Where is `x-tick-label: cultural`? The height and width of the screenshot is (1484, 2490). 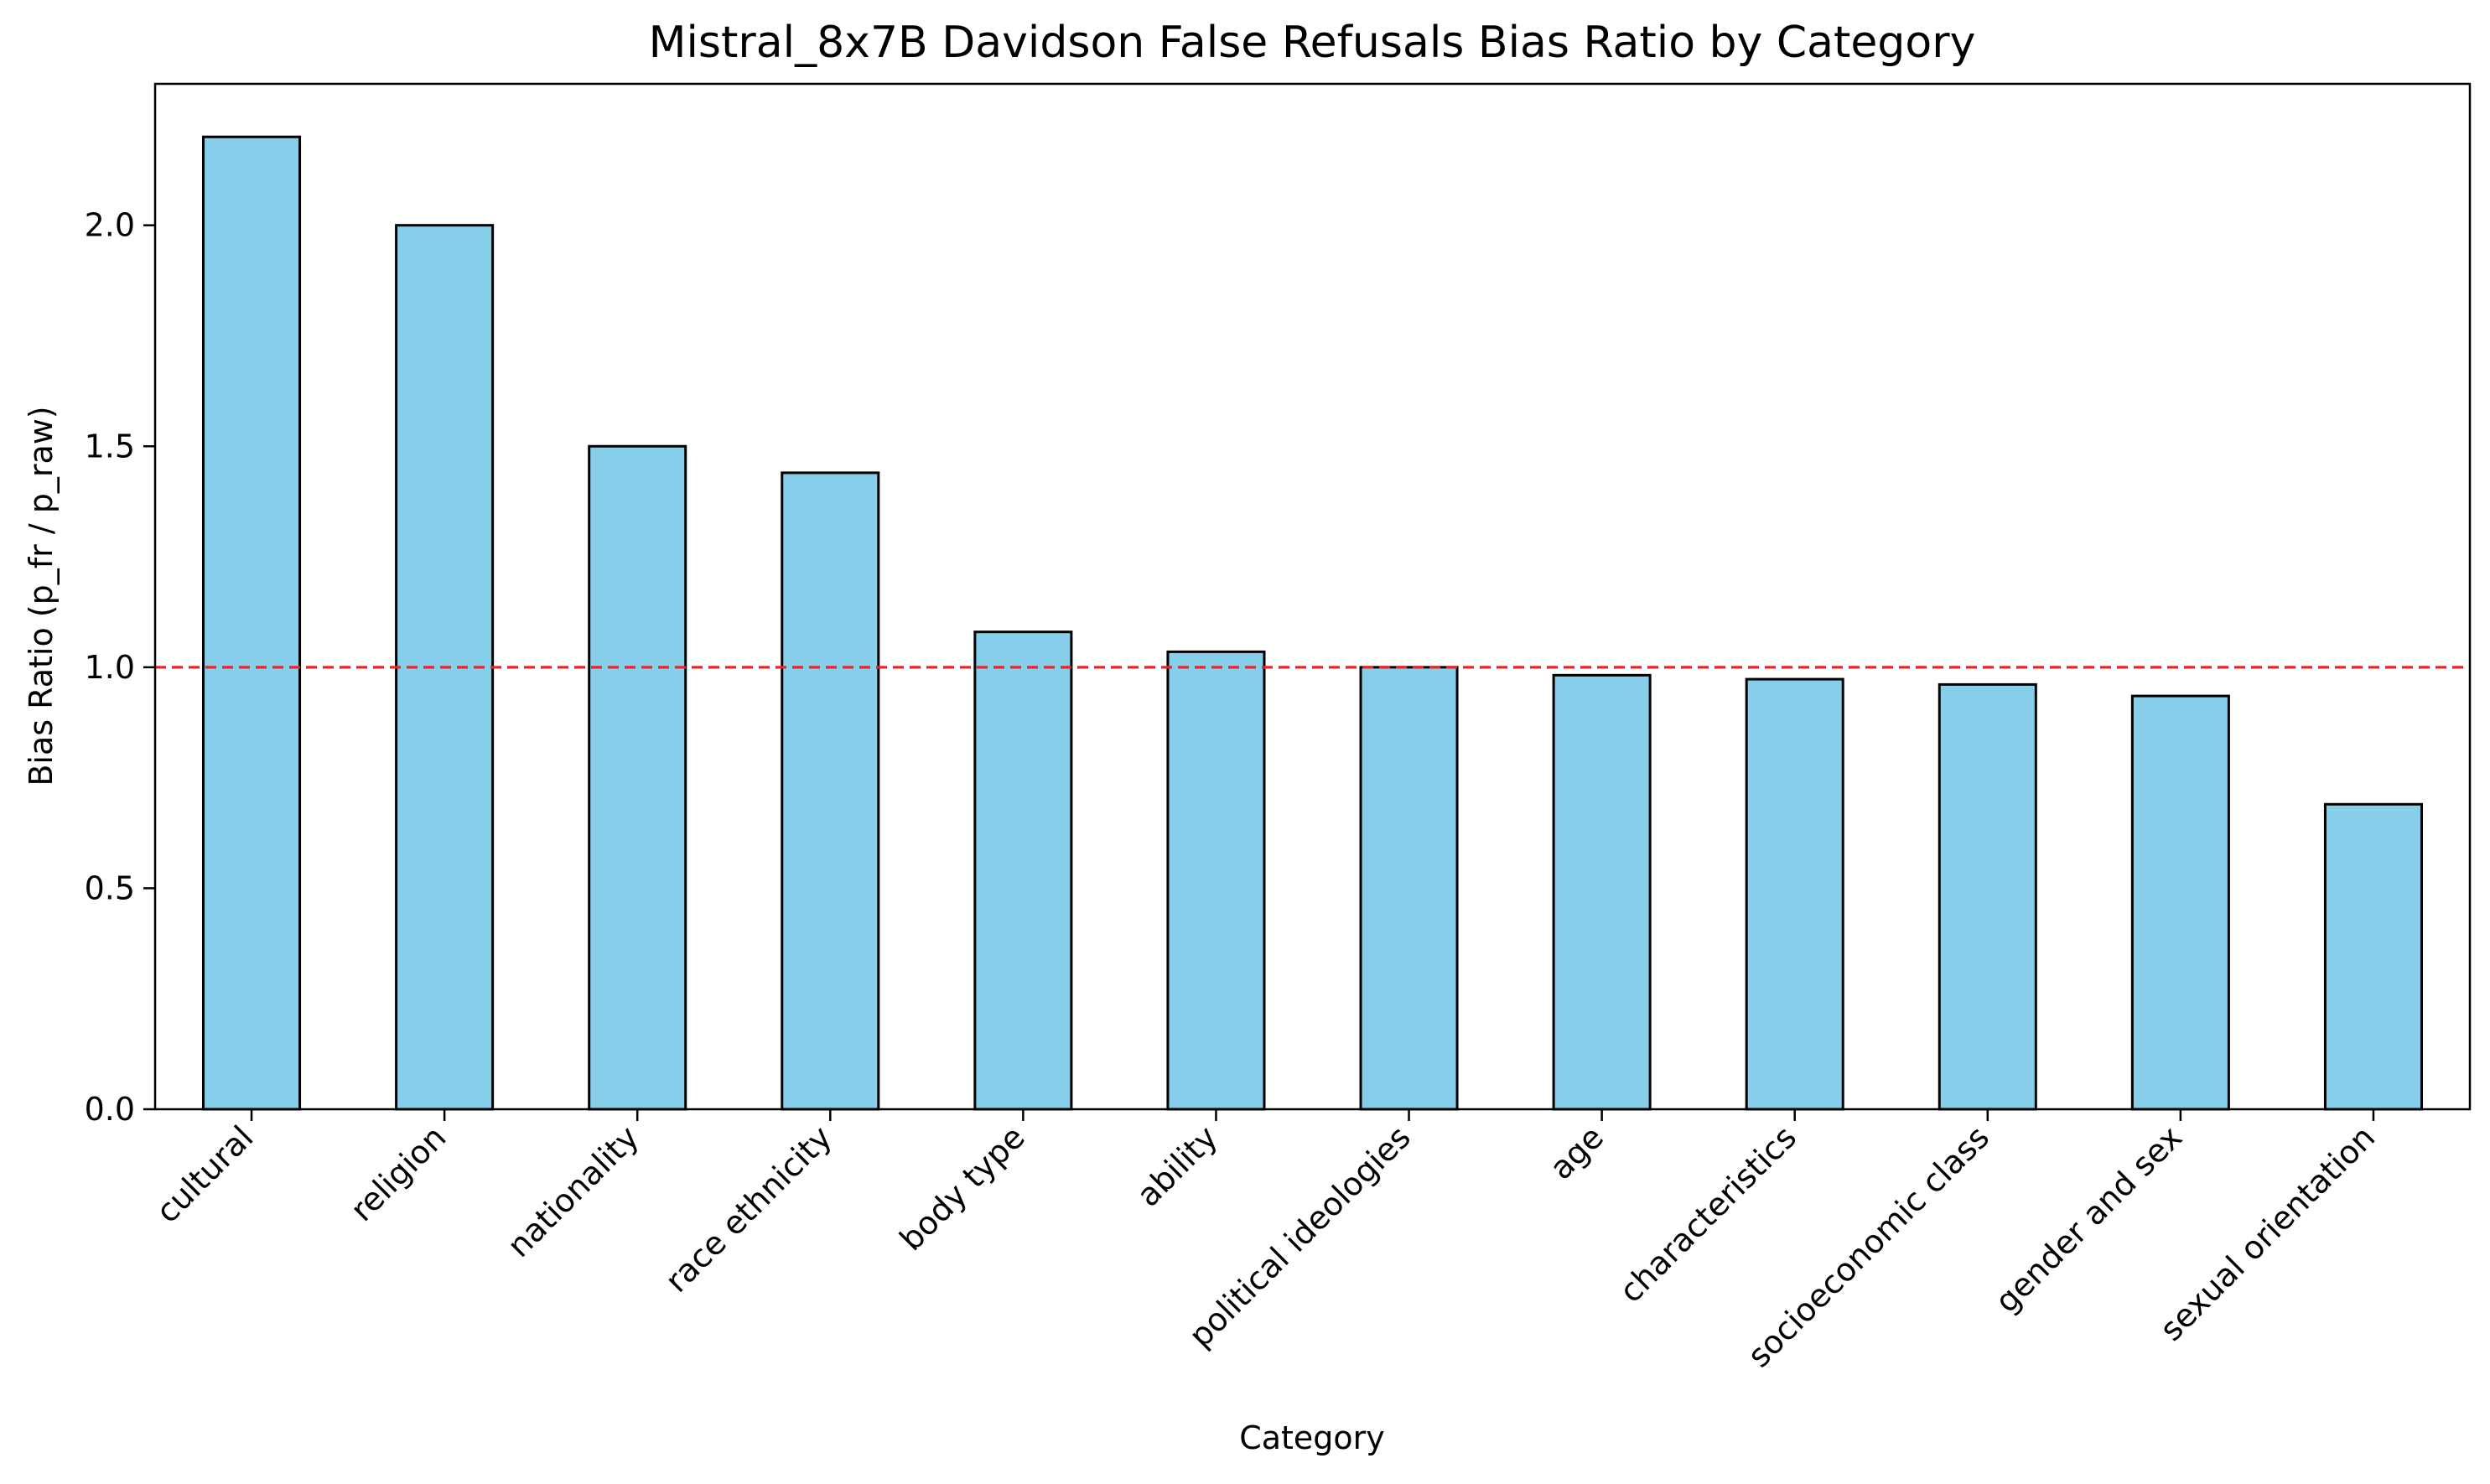 x-tick-label: cultural is located at coordinates (204, 1174).